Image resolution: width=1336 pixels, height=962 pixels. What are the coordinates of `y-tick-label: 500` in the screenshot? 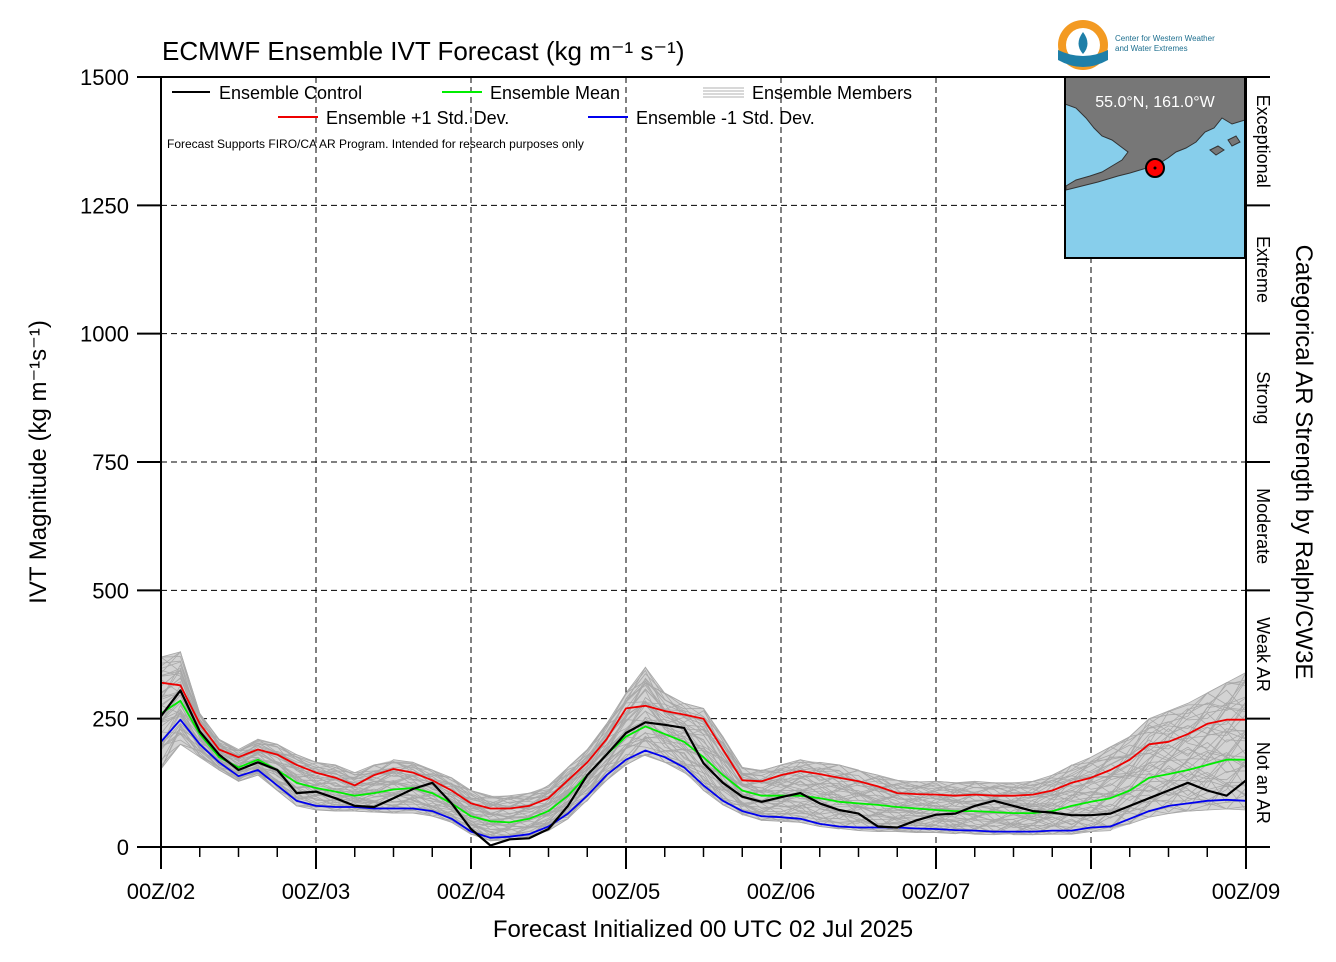 It's located at (110, 590).